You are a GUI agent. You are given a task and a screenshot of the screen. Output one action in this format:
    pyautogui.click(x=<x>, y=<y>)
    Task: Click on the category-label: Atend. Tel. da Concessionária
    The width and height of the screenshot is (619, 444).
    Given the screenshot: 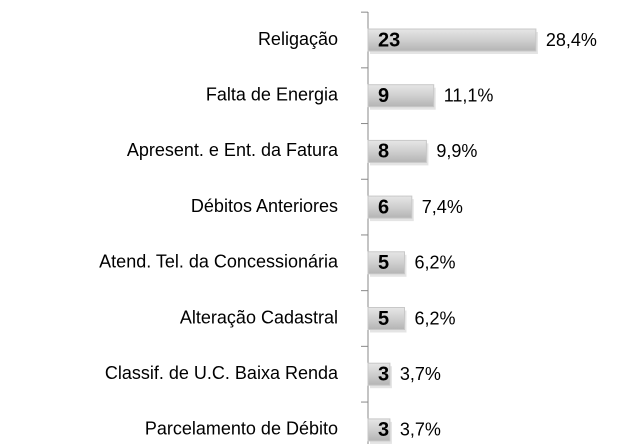 What is the action you would take?
    pyautogui.click(x=219, y=262)
    